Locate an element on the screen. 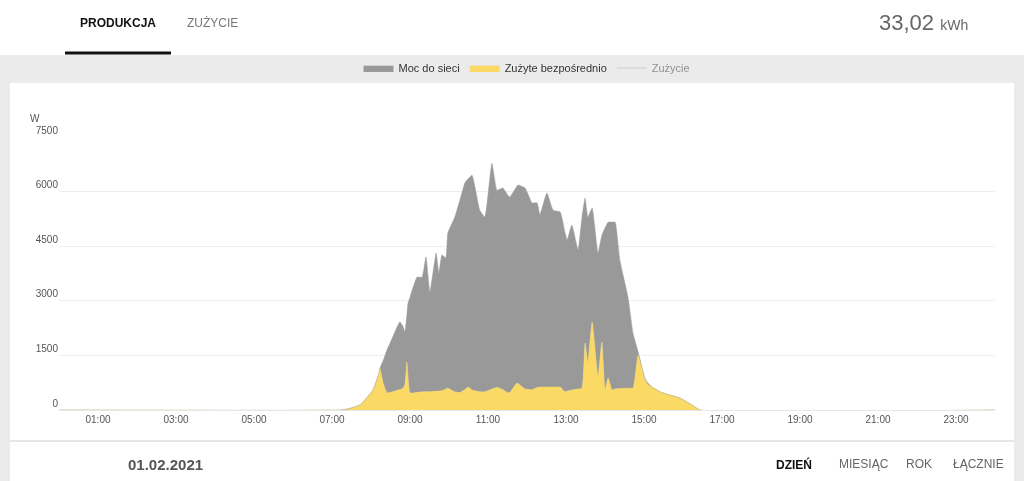  text: 01.02.2021 is located at coordinates (166, 464).